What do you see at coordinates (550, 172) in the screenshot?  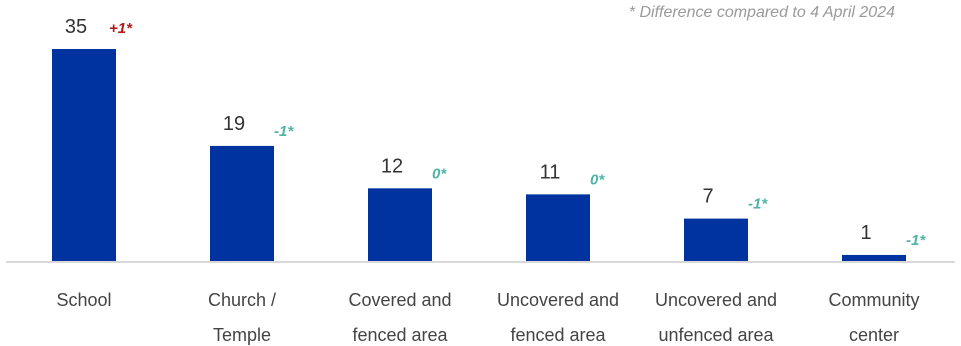 I see `value-label-3: 11` at bounding box center [550, 172].